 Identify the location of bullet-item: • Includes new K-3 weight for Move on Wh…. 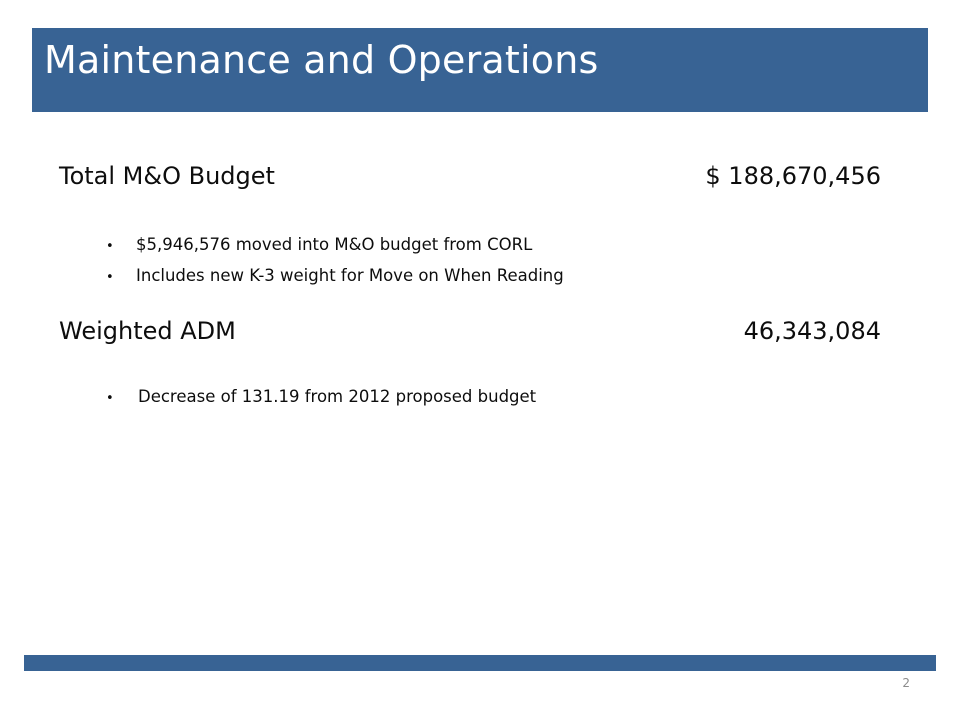
(335, 276).